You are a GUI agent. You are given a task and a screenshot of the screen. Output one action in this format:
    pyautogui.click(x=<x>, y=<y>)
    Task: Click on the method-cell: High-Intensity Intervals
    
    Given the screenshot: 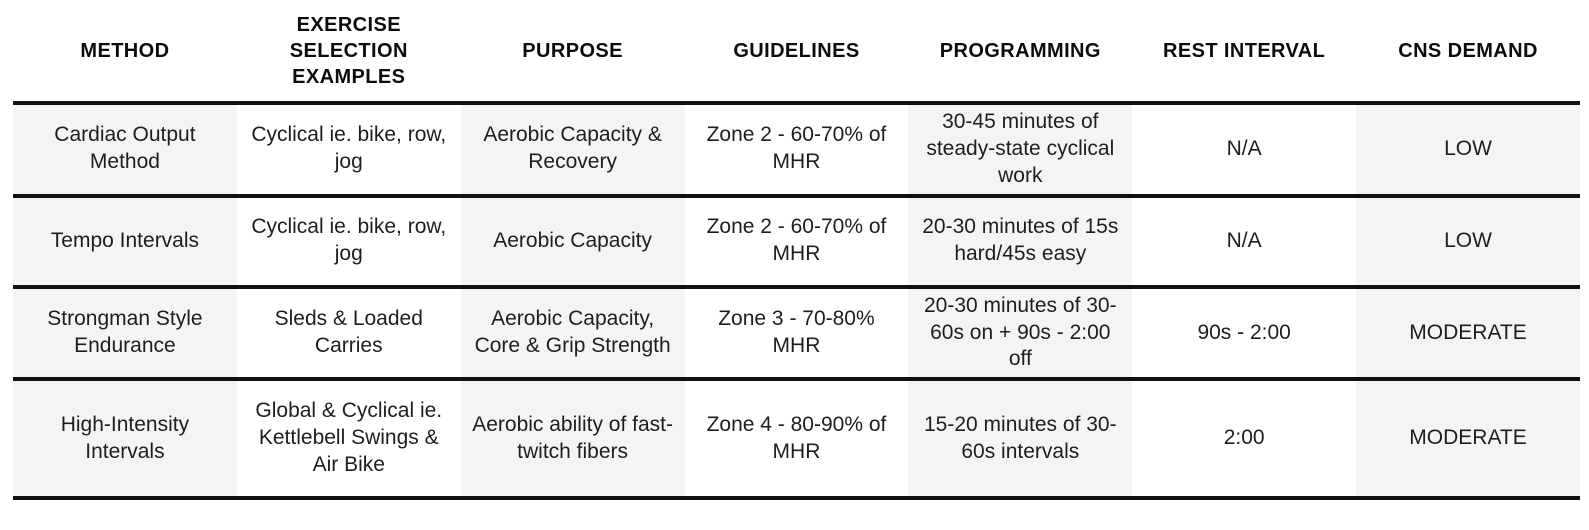 What is the action you would take?
    pyautogui.click(x=125, y=439)
    